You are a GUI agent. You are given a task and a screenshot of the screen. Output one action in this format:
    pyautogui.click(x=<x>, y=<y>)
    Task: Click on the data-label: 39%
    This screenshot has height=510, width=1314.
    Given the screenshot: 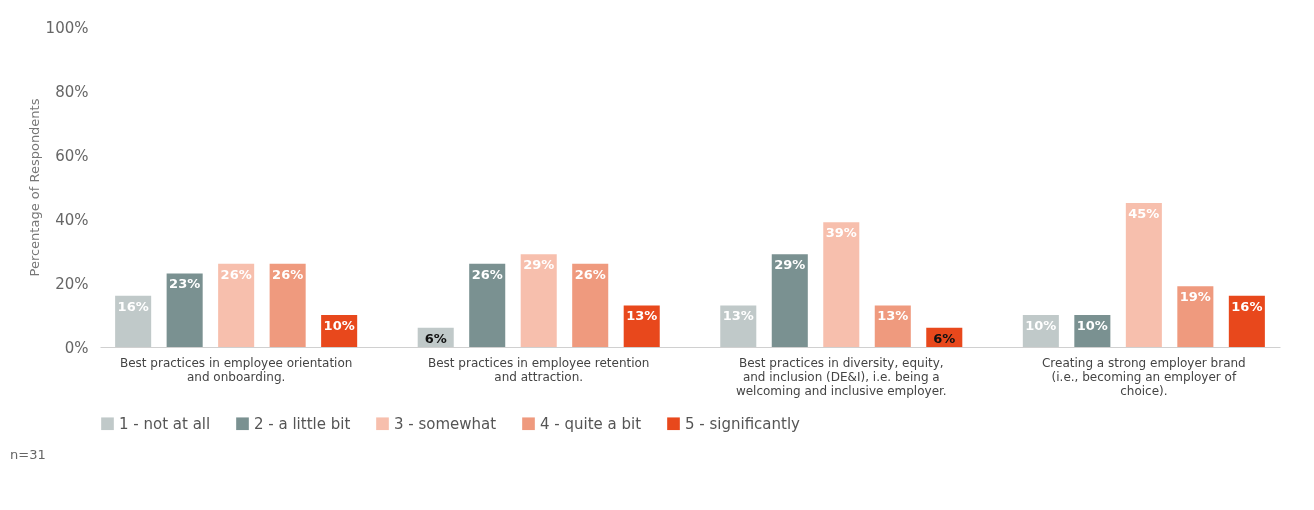 What is the action you would take?
    pyautogui.click(x=841, y=233)
    